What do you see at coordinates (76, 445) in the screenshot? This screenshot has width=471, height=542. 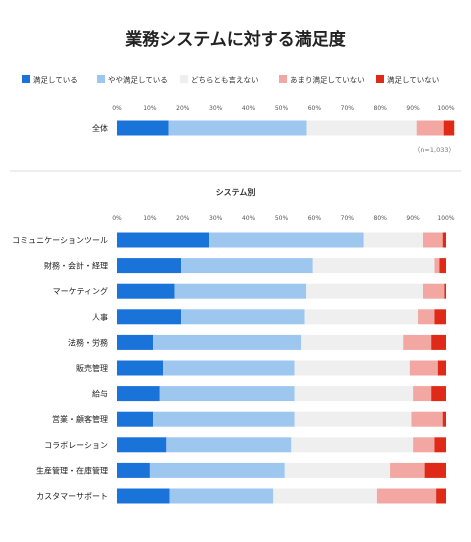 I see `category-label: コラボレーション` at bounding box center [76, 445].